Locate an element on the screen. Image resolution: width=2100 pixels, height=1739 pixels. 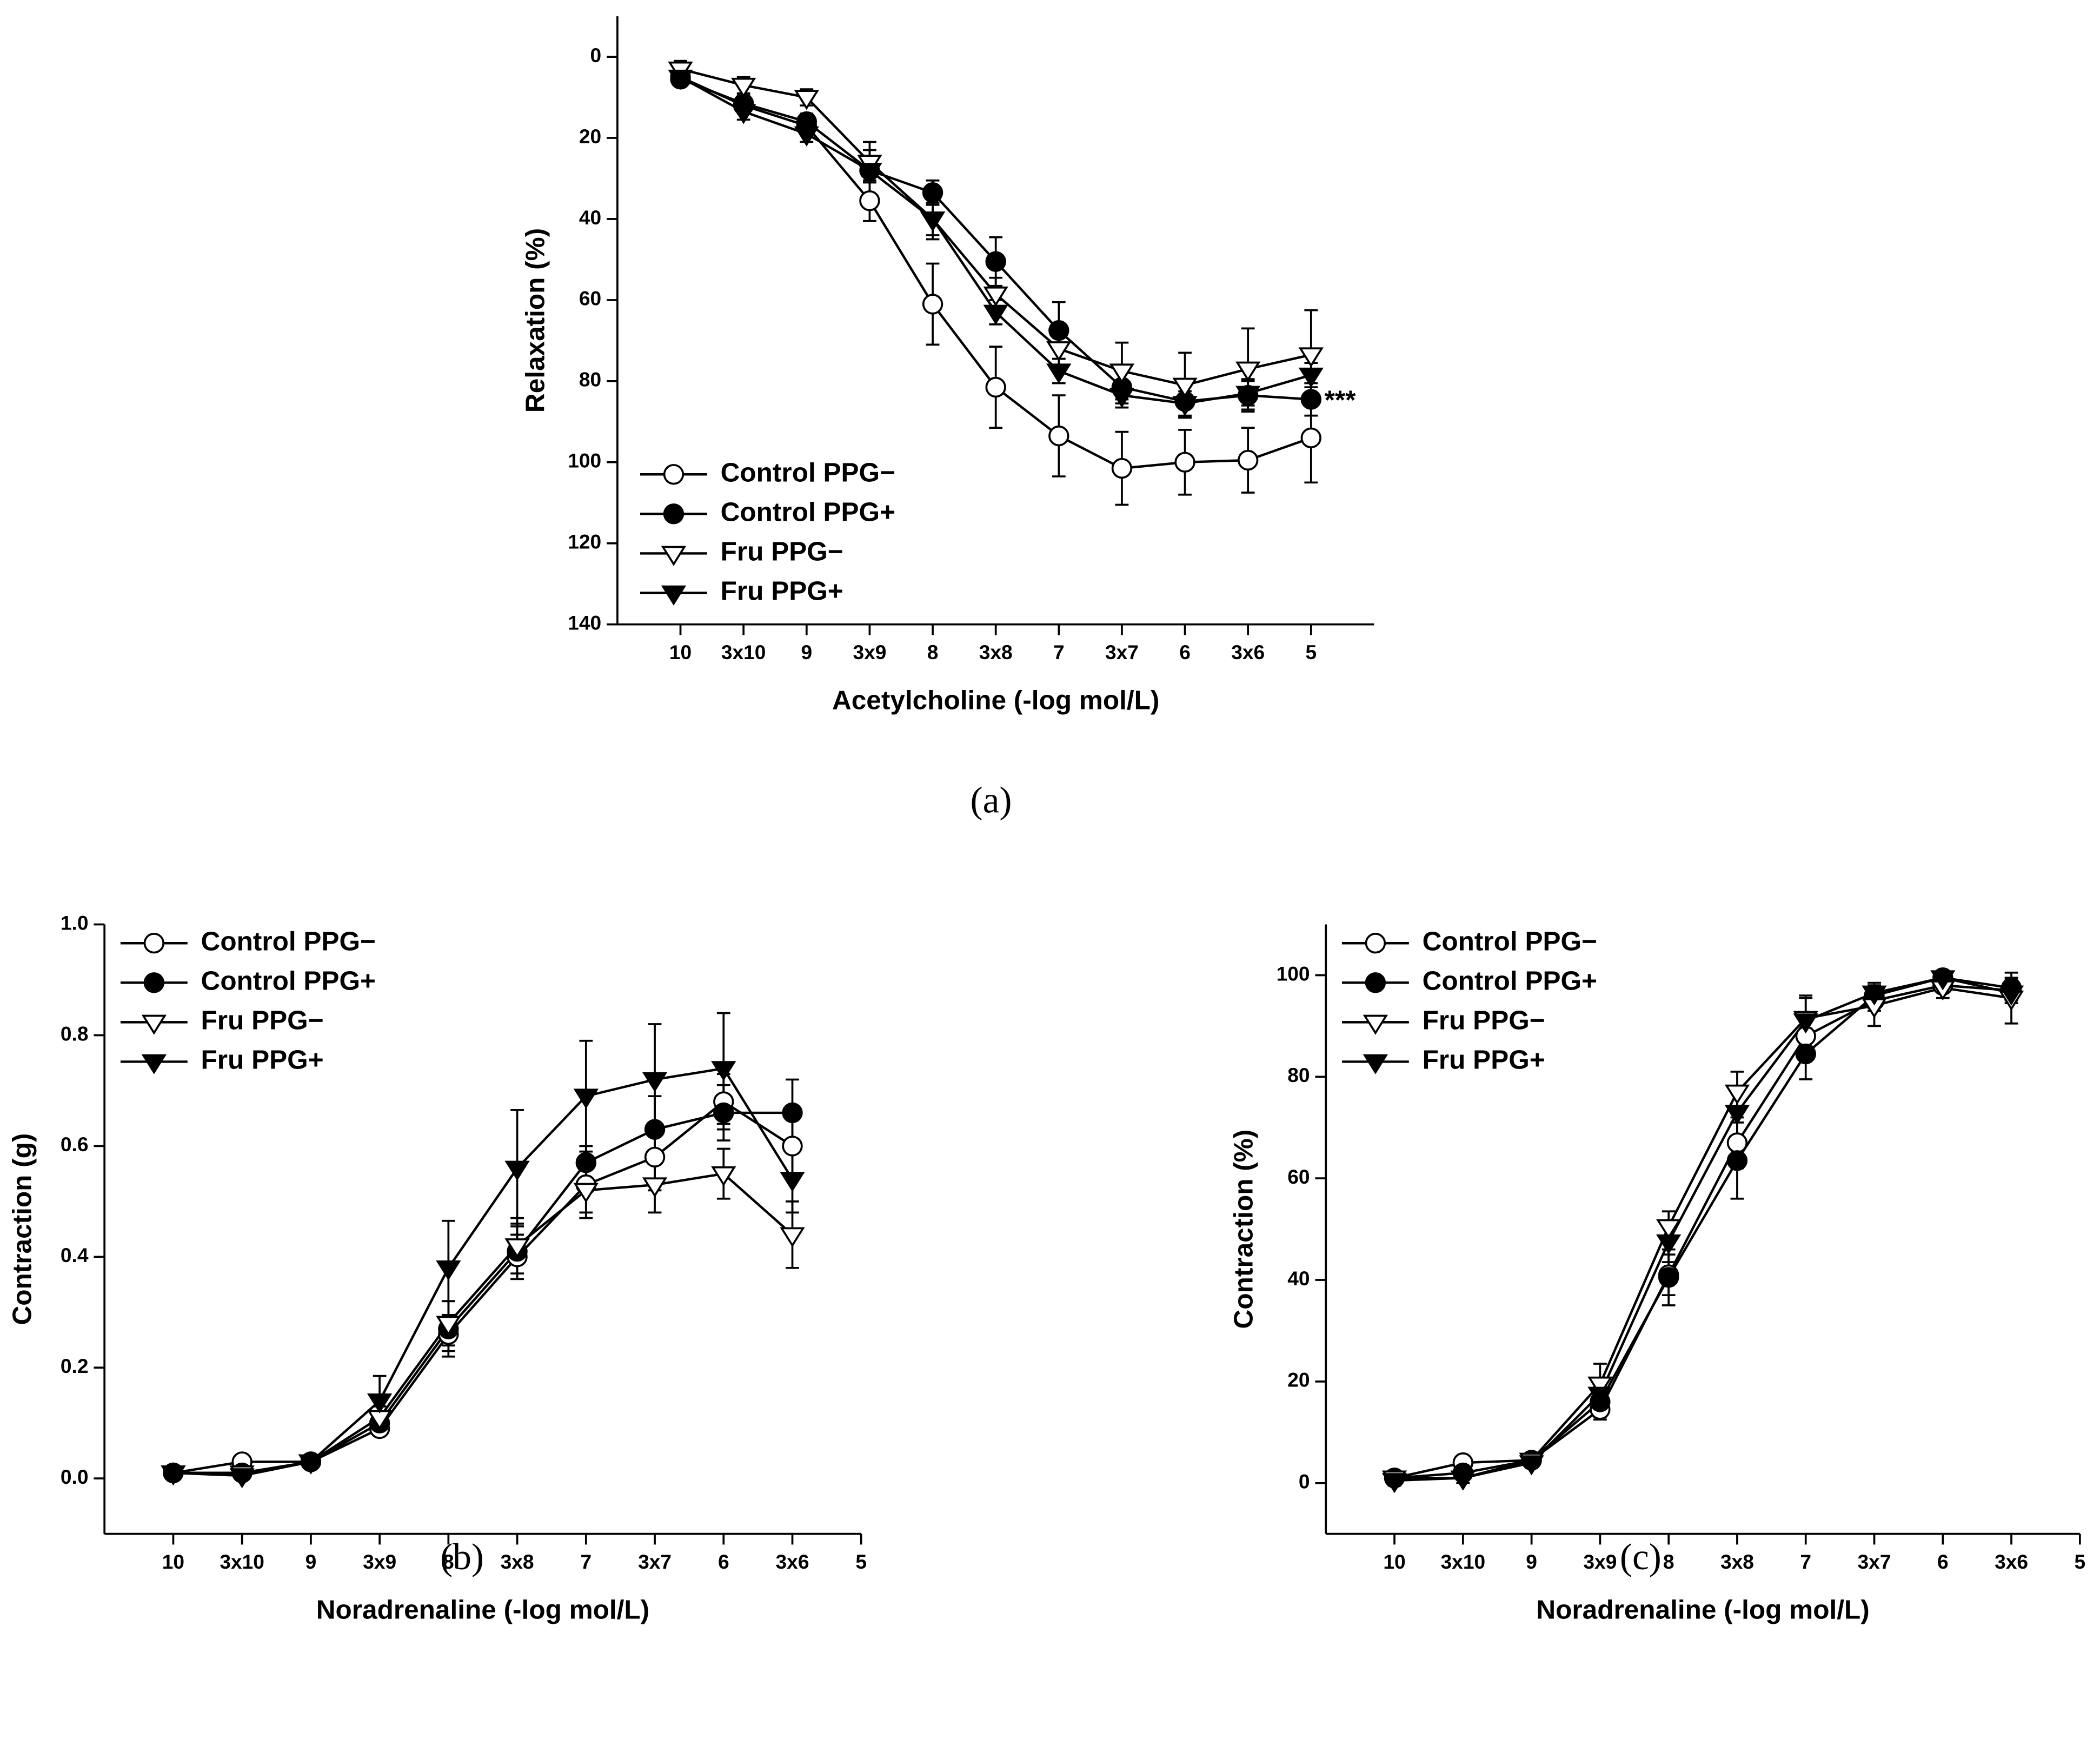
y-axis-title: Contraction (%) is located at coordinates (1244, 1229).